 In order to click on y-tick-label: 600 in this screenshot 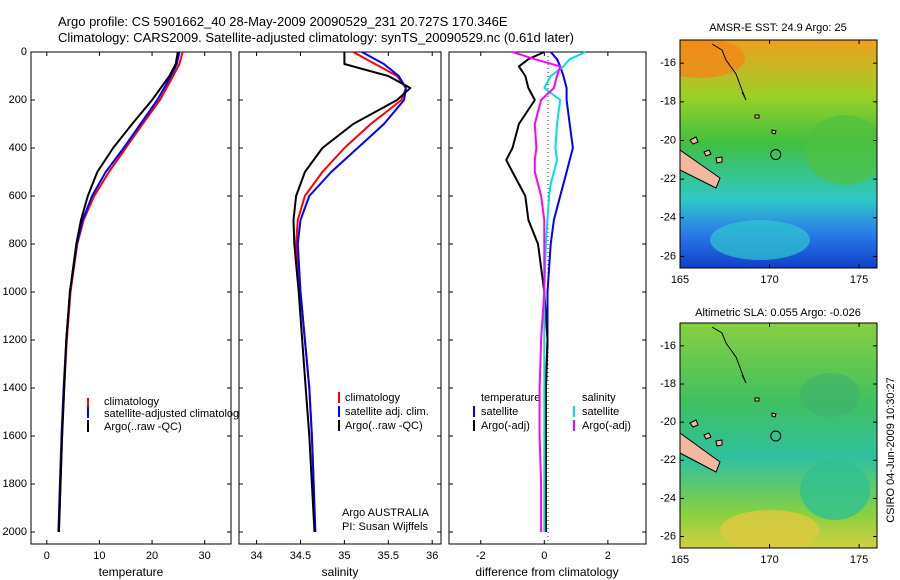, I will do `click(18, 196)`.